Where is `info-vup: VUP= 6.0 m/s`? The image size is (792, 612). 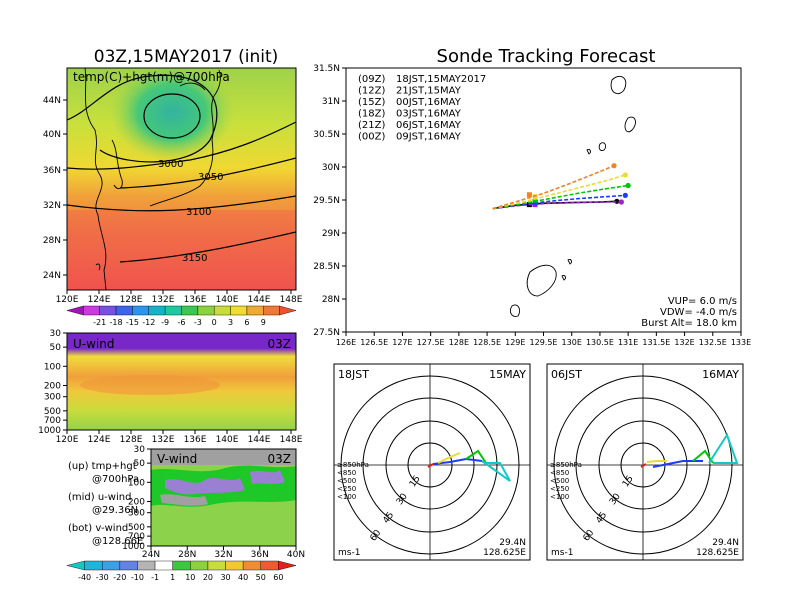 info-vup: VUP= 6.0 m/s is located at coordinates (702, 301).